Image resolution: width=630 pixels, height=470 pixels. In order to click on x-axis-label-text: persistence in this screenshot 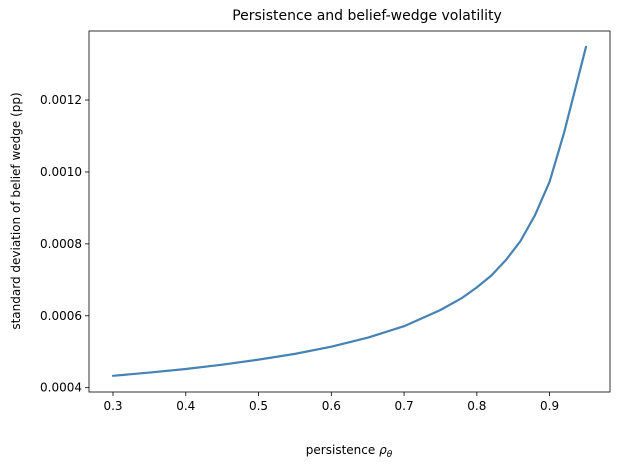, I will do `click(342, 450)`.